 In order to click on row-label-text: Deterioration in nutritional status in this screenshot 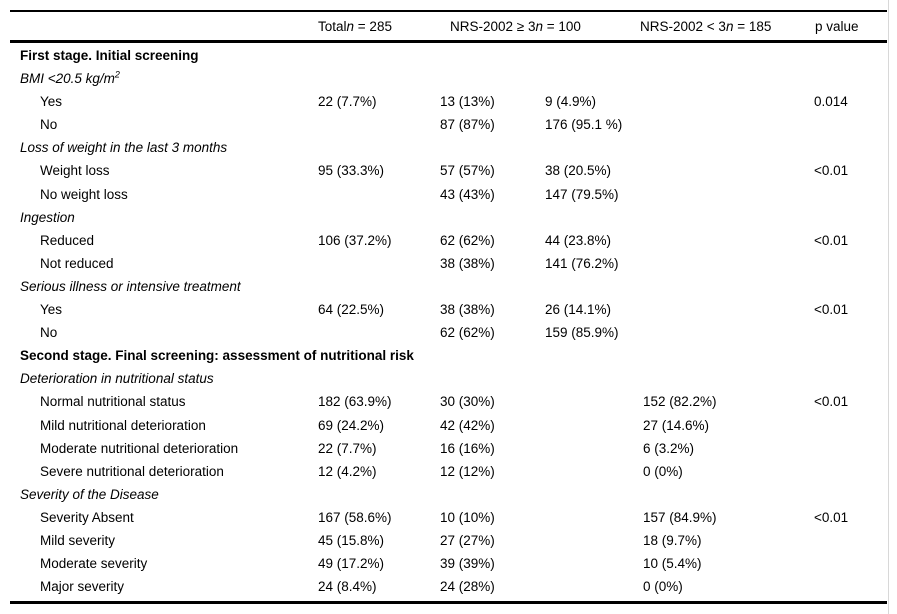, I will do `click(117, 379)`.